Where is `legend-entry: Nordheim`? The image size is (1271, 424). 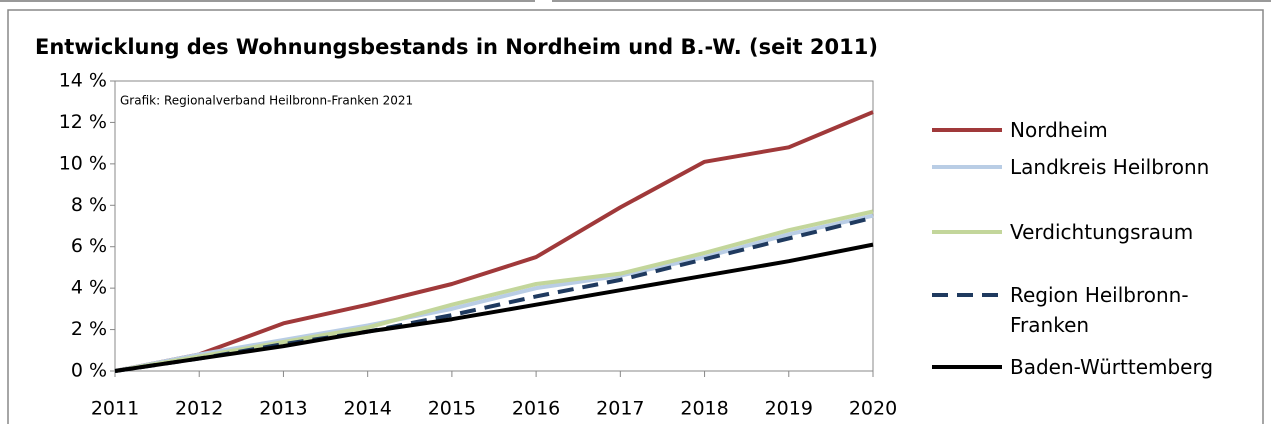 legend-entry: Nordheim is located at coordinates (1083, 130).